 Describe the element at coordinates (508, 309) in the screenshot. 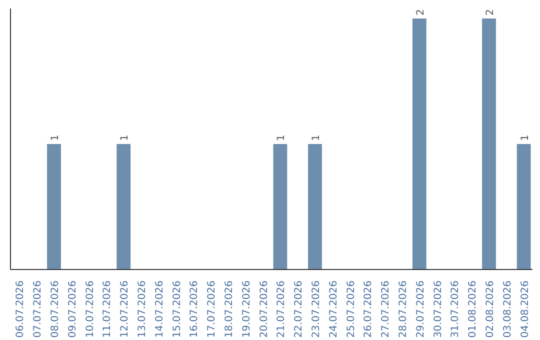

I see `x-tick-label: 03.08.2026` at that location.